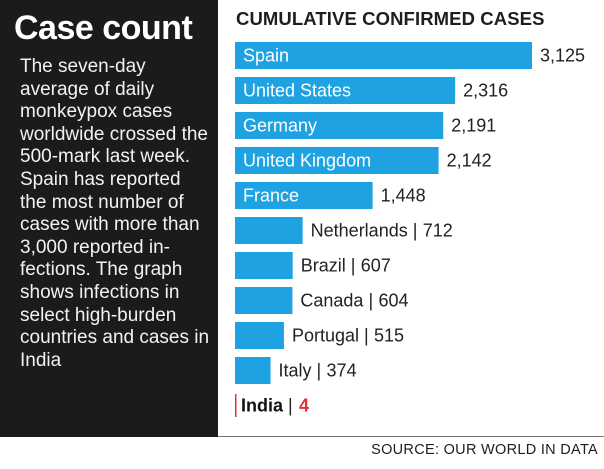 Image resolution: width=604 pixels, height=469 pixels. I want to click on category-label-canada: Canada, so click(332, 301).